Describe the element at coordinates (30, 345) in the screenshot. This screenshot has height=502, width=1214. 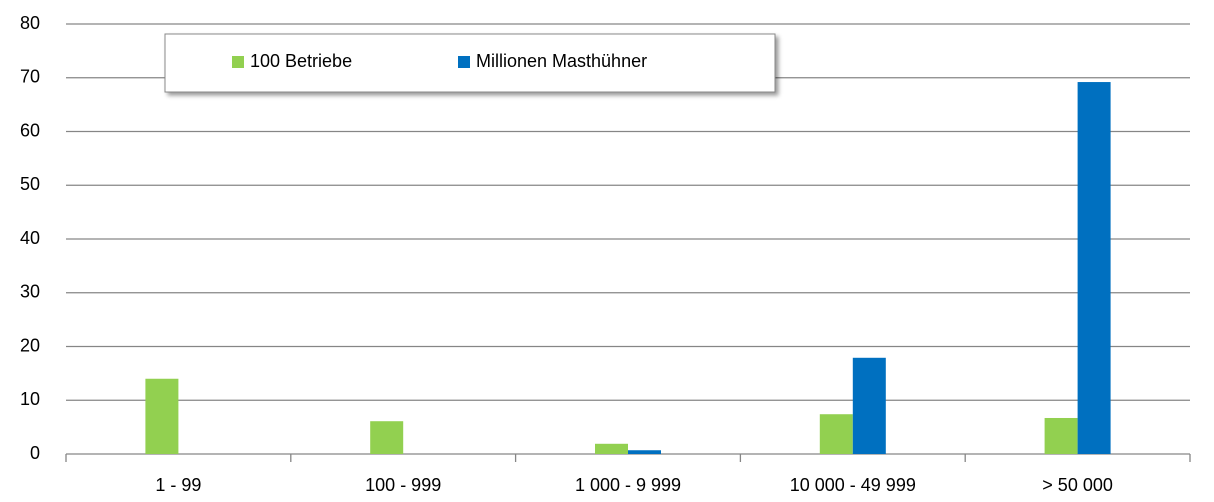
I see `y-tick-label: 20` at that location.